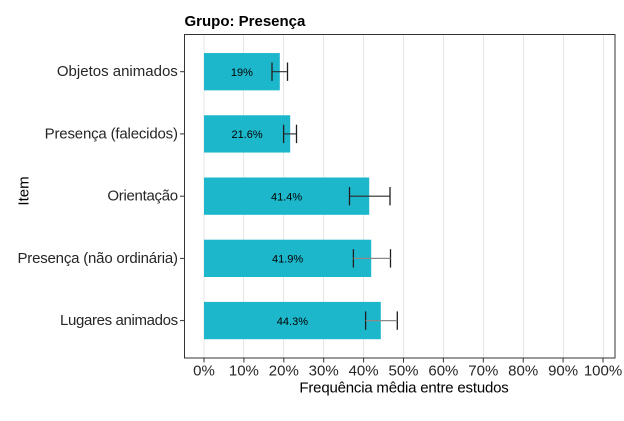  I want to click on svg-text: 30%, so click(324, 370).